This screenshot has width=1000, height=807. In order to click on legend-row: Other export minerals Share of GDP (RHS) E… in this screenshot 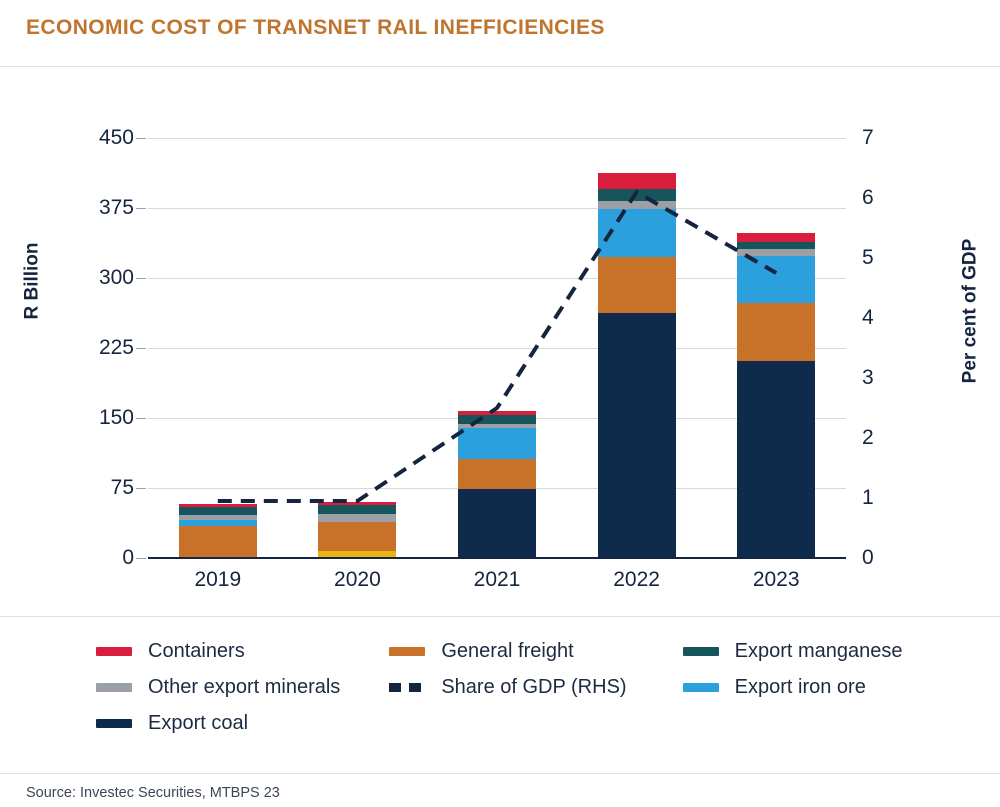, I will do `click(536, 687)`.